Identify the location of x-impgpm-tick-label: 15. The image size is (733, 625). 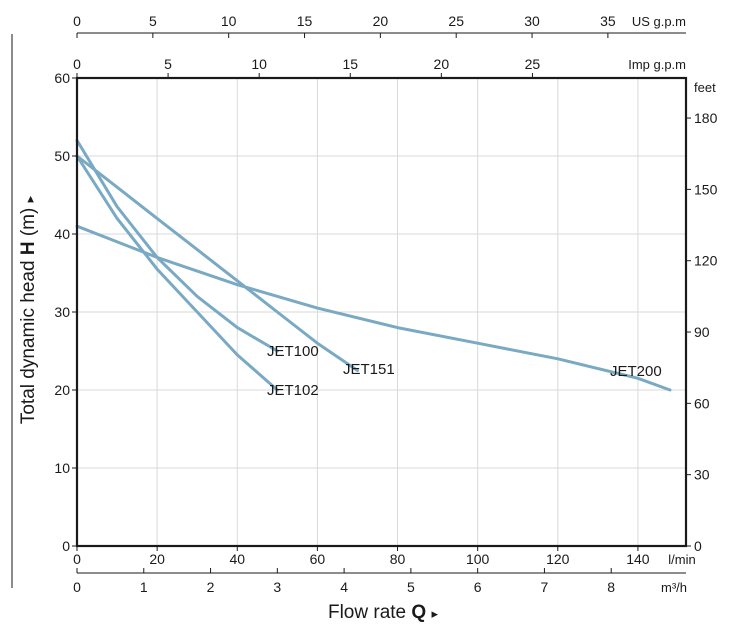
(350, 64).